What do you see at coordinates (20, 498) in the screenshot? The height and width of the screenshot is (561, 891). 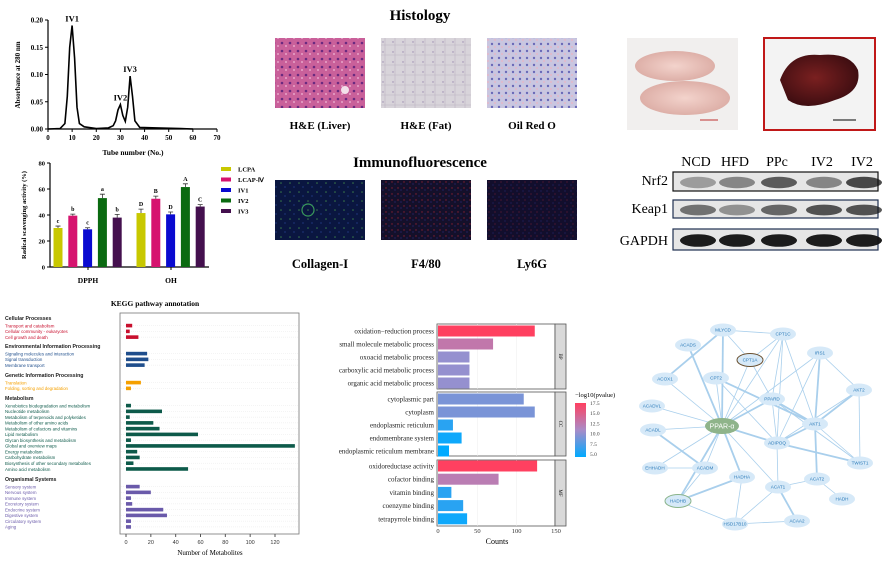 I see `pathway-label: Immune system` at bounding box center [20, 498].